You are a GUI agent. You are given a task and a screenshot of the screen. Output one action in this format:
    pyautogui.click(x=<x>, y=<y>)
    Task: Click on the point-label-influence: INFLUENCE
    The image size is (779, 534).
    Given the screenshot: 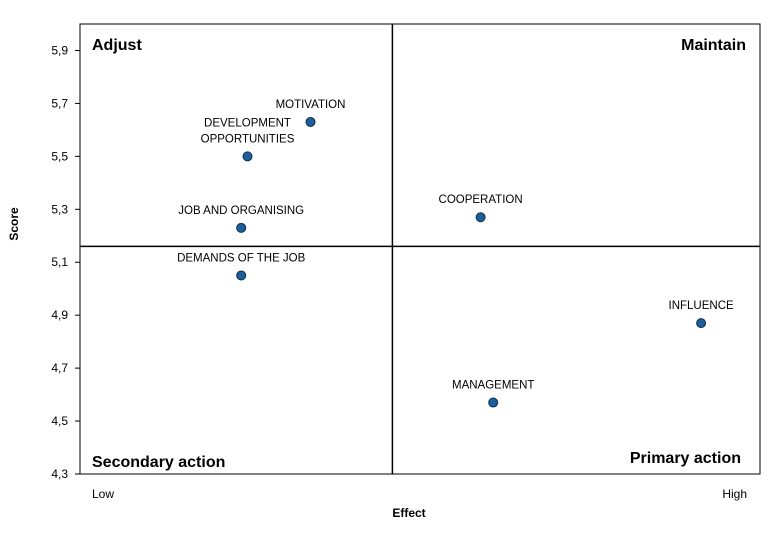 What is the action you would take?
    pyautogui.click(x=702, y=306)
    